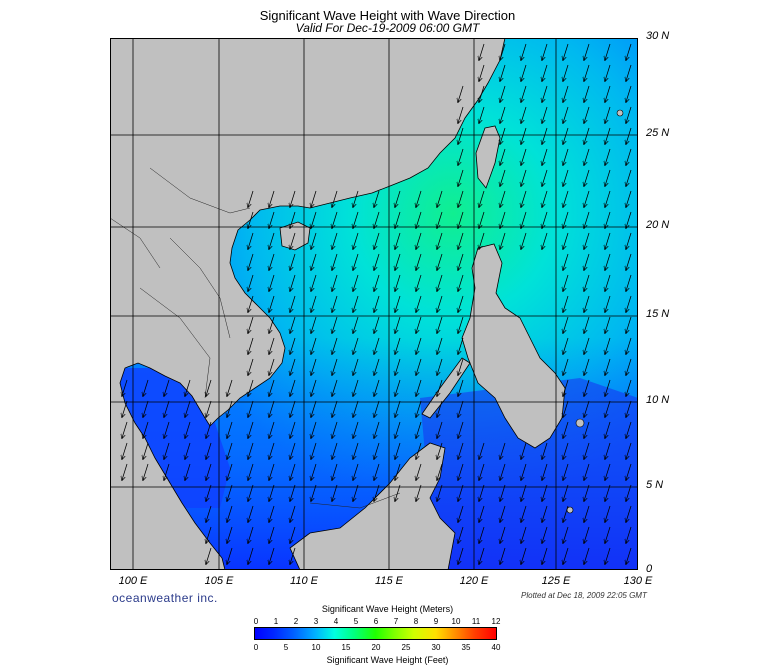 Image resolution: width=775 pixels, height=665 pixels. Describe the element at coordinates (346, 647) in the screenshot. I see `colorbar-tick-label: 15` at that location.